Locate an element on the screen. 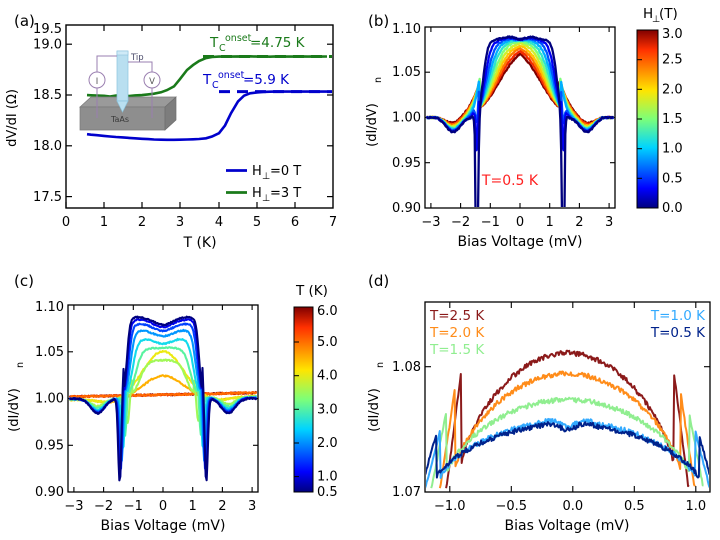 The height and width of the screenshot is (540, 720). panel-d-labels-right: T=1.0 K T=0.5 K is located at coordinates (678, 324).